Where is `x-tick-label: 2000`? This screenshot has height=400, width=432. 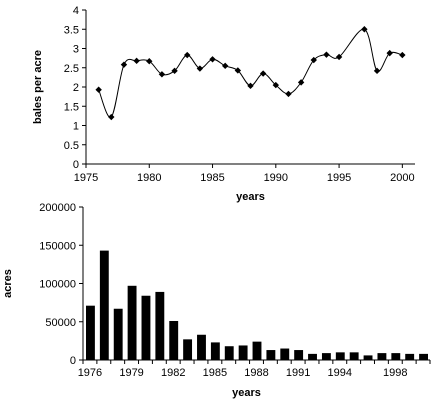 x-tick-label: 2000 is located at coordinates (402, 178).